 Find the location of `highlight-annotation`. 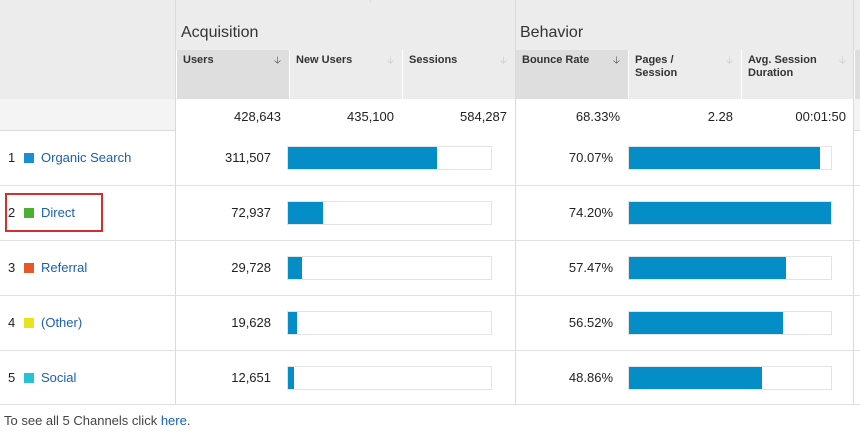

highlight-annotation is located at coordinates (54, 212).